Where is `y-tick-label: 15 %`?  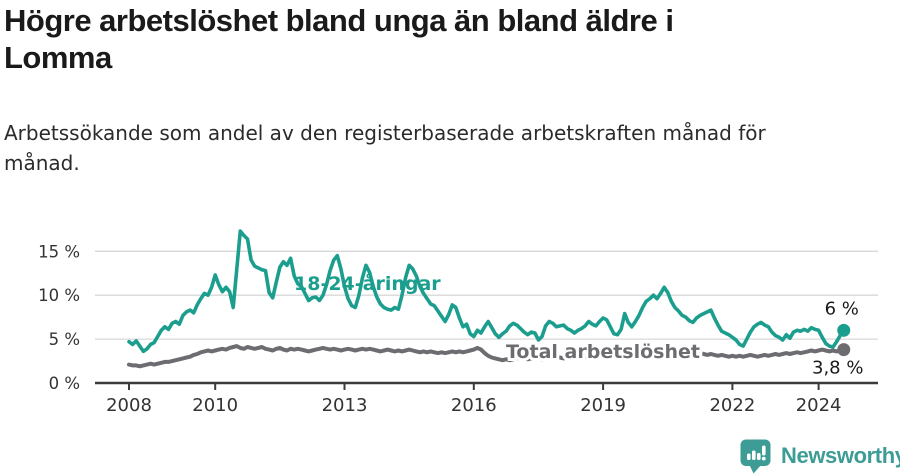 y-tick-label: 15 % is located at coordinates (59, 251).